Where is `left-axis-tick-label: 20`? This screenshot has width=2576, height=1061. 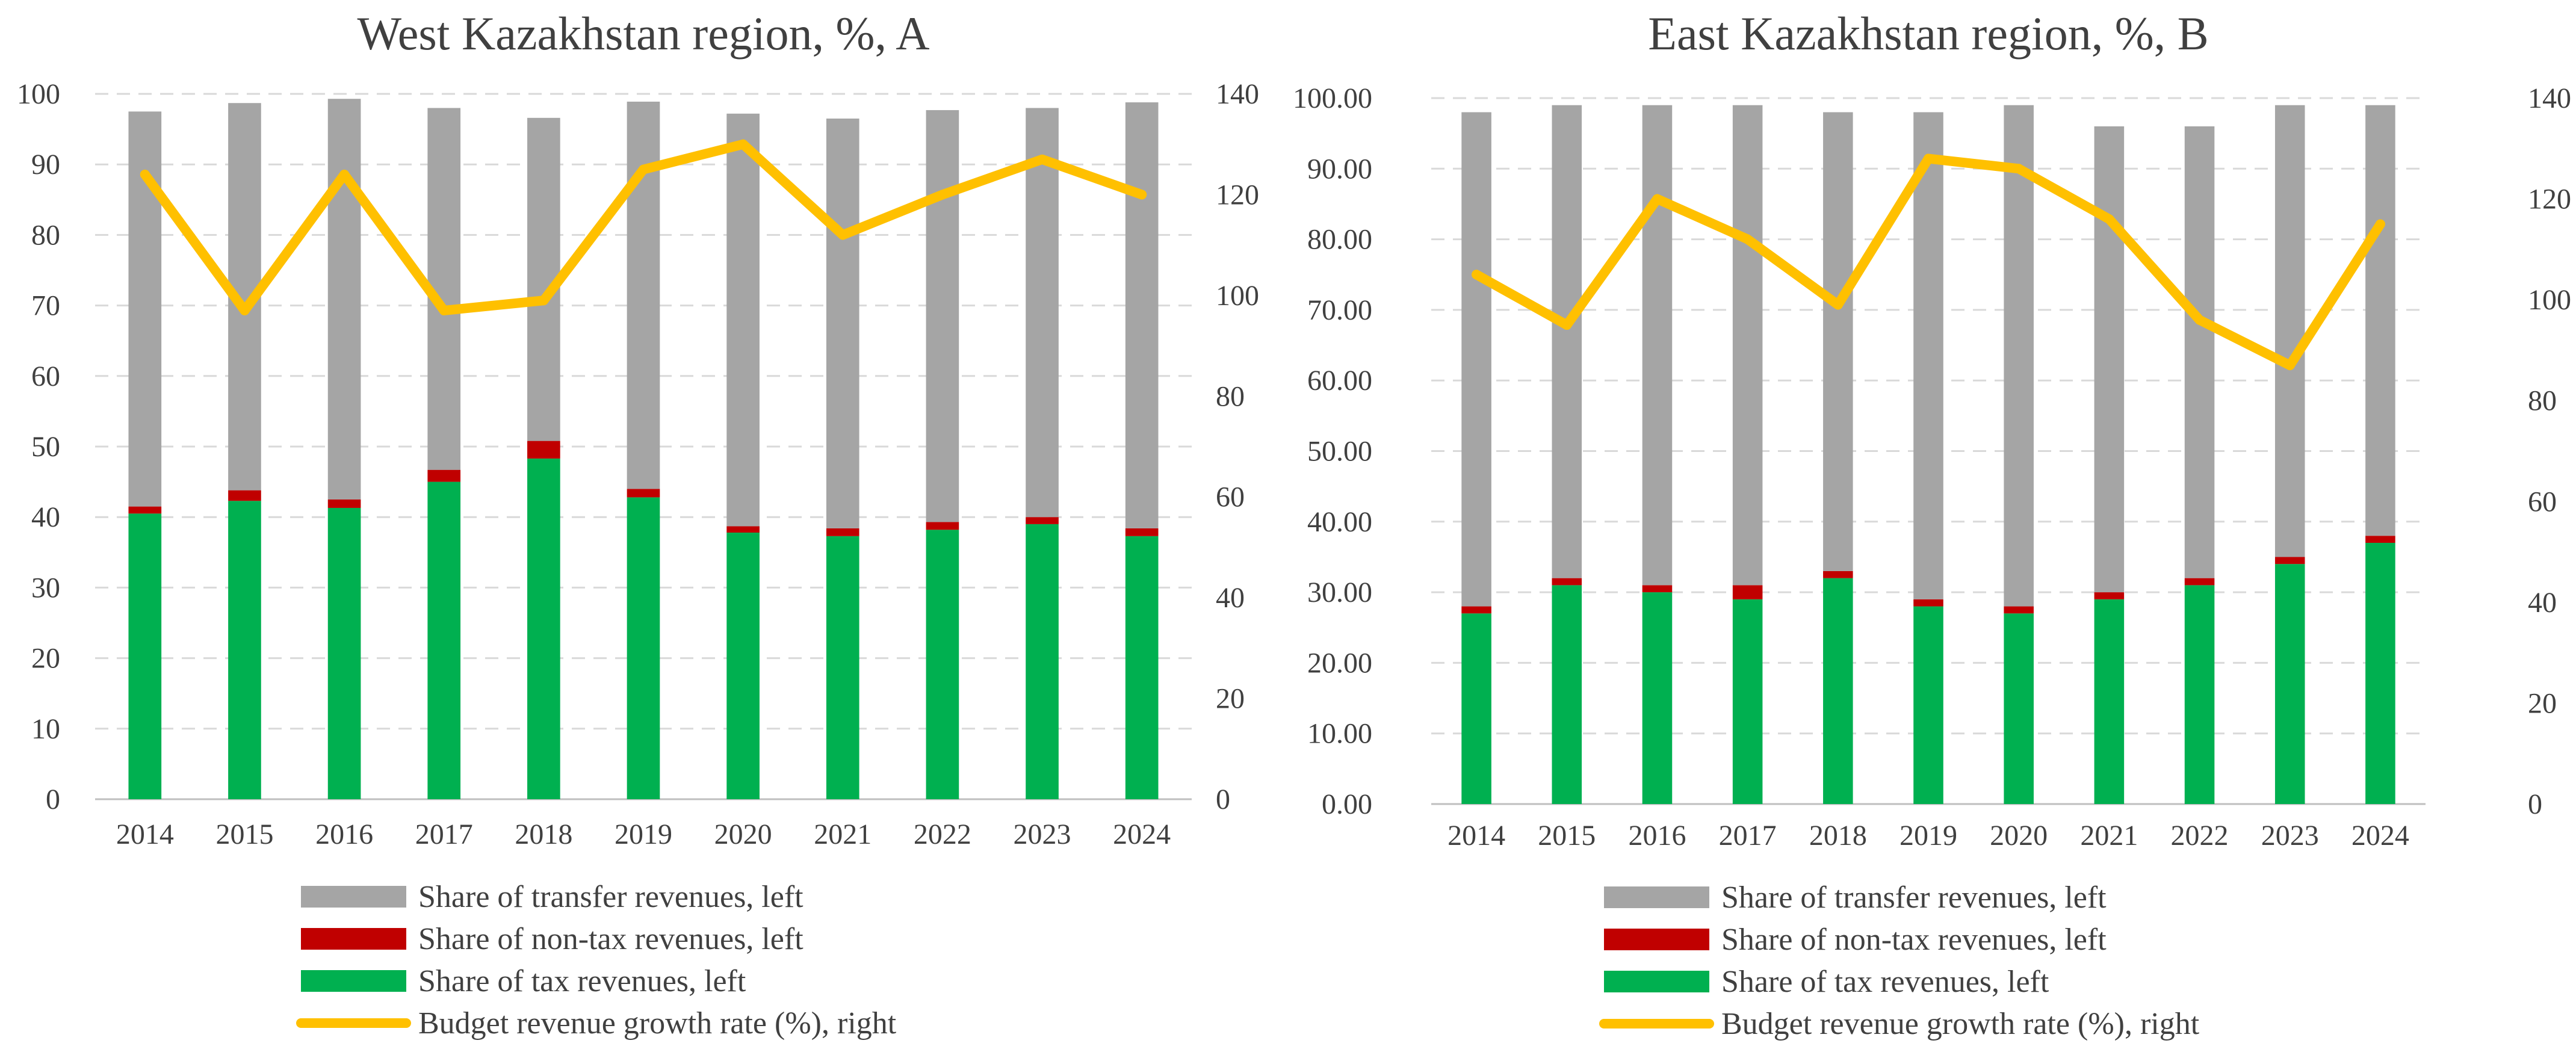 left-axis-tick-label: 20 is located at coordinates (46, 659).